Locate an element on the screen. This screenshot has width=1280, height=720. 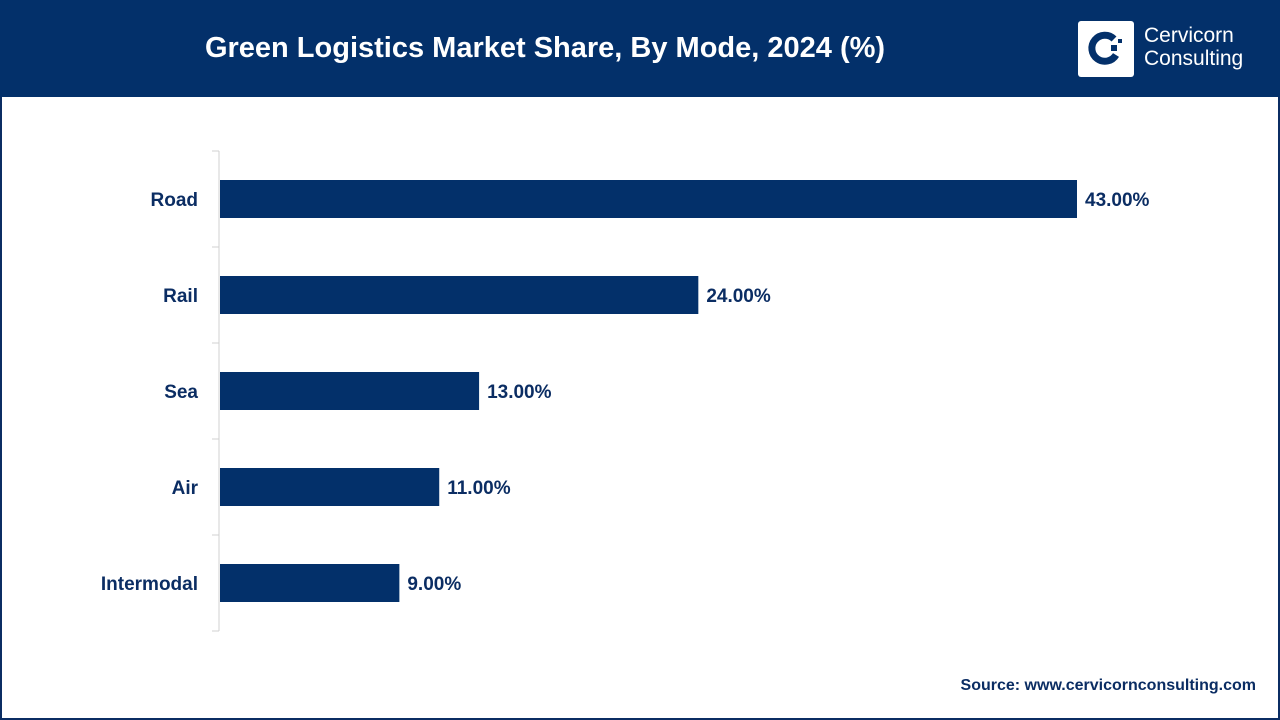
category-label: Intermodal is located at coordinates (149, 584).